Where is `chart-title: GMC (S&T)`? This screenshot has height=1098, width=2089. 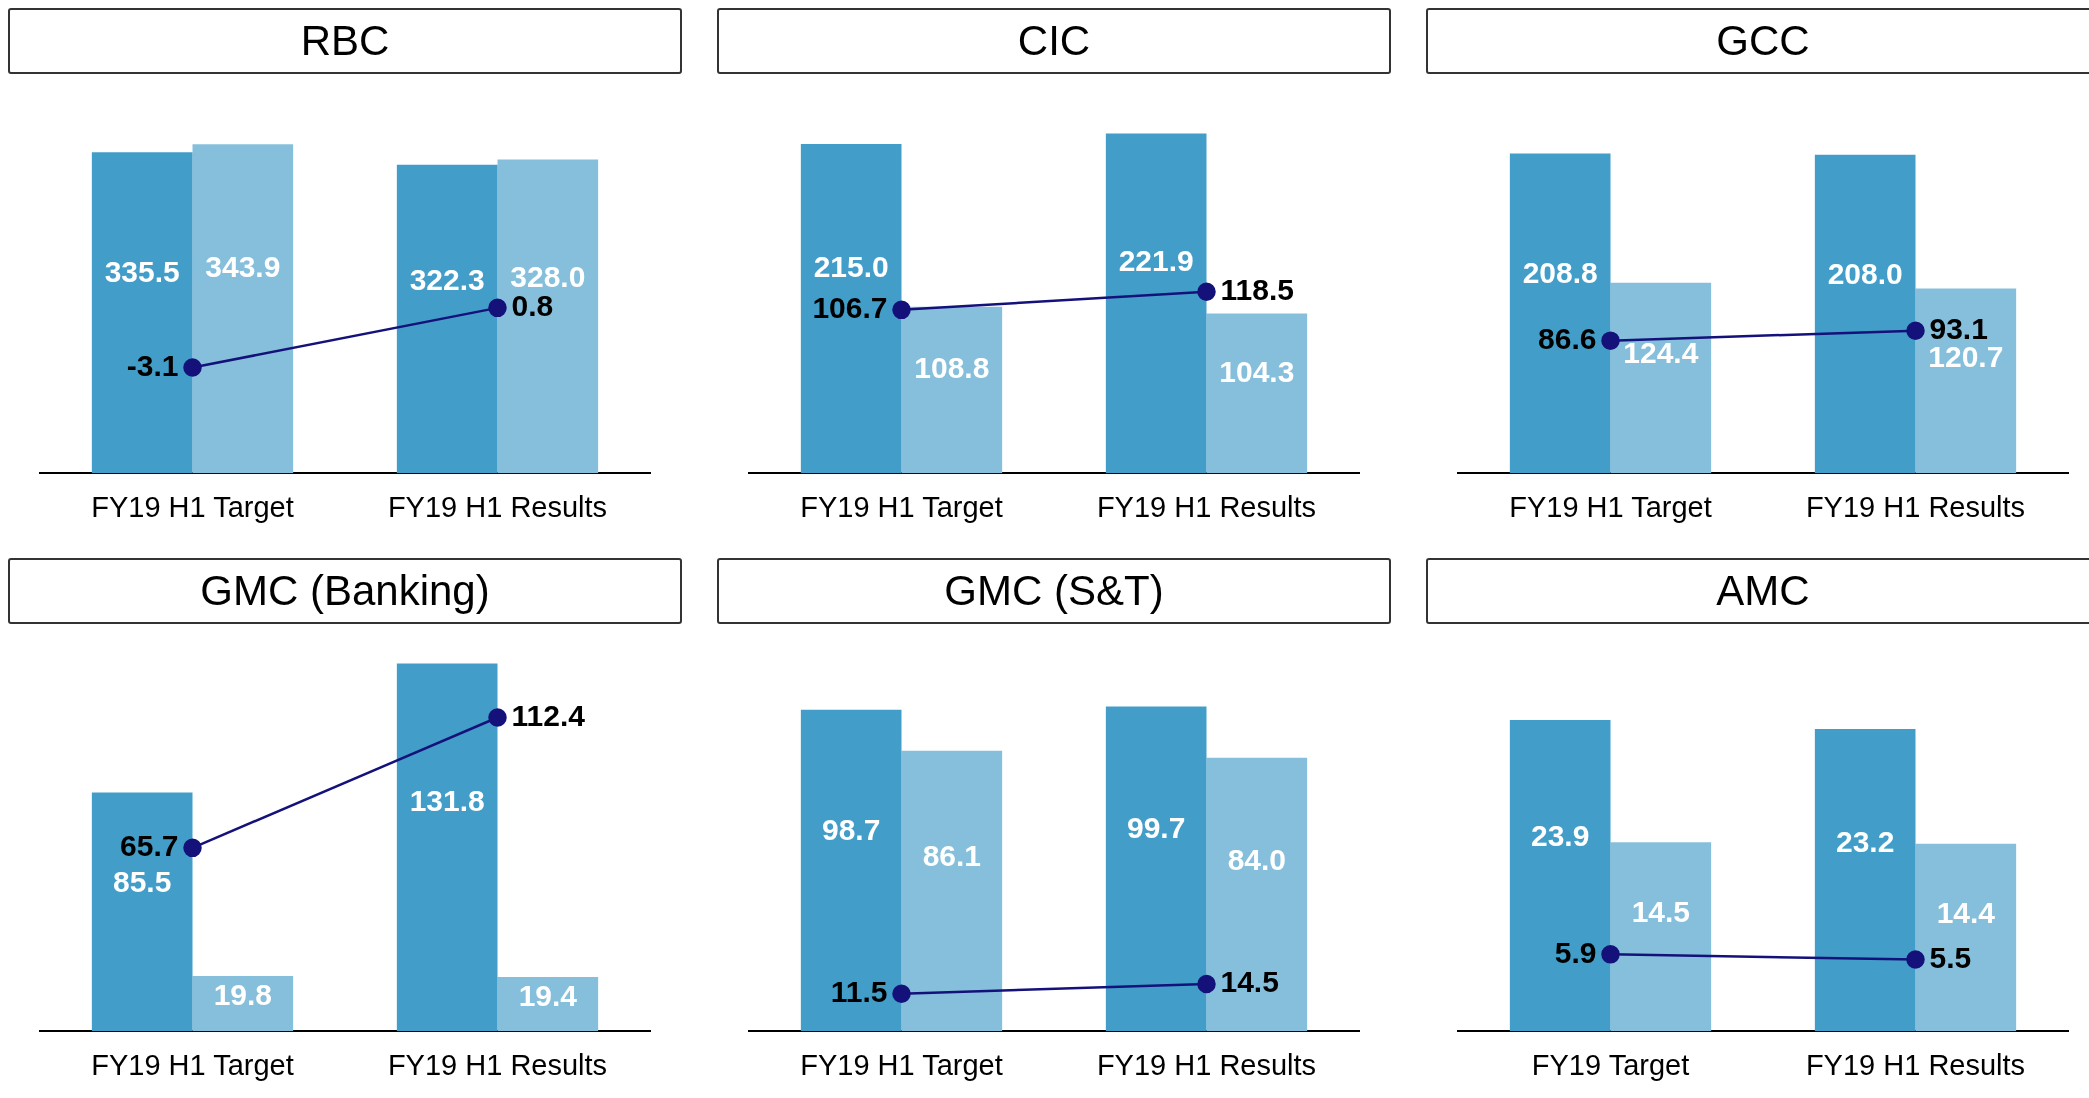 chart-title: GMC (S&T) is located at coordinates (1054, 591).